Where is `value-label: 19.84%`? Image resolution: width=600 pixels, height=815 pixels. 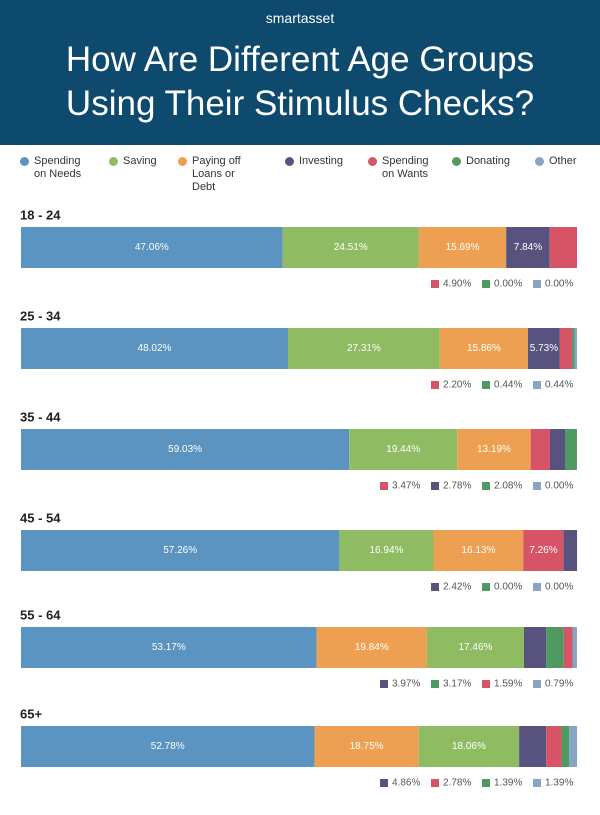 value-label: 19.84% is located at coordinates (372, 647).